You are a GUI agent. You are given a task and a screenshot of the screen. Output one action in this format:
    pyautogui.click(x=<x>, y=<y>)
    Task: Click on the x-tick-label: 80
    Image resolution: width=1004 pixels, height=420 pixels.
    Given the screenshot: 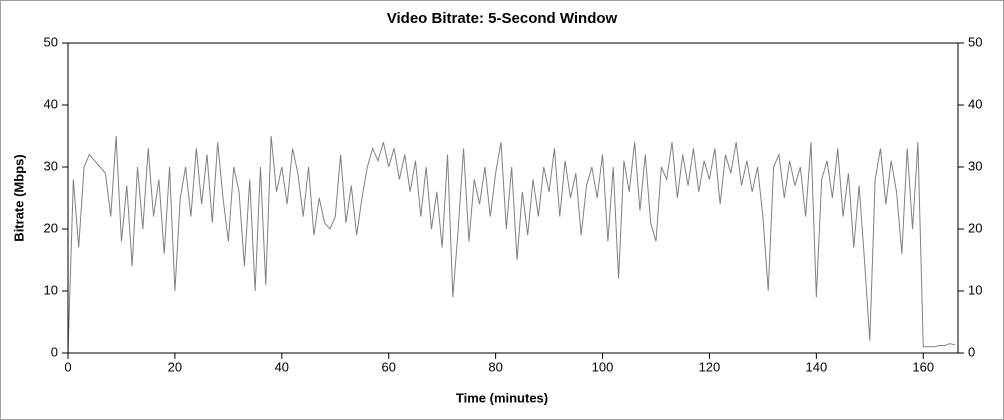 What is the action you would take?
    pyautogui.click(x=495, y=366)
    